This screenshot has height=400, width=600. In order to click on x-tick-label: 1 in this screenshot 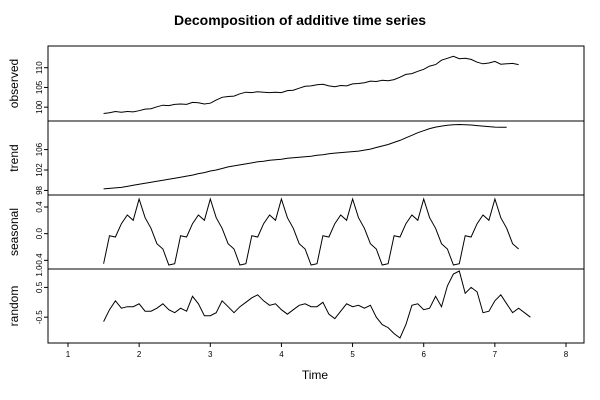, I will do `click(68, 354)`.